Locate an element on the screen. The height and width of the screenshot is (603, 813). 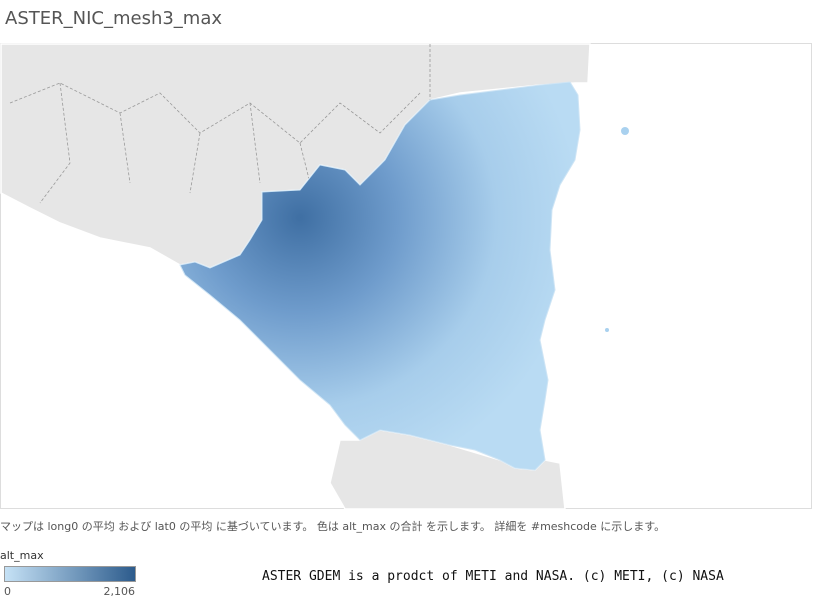
legend-min: 0 is located at coordinates (7, 591).